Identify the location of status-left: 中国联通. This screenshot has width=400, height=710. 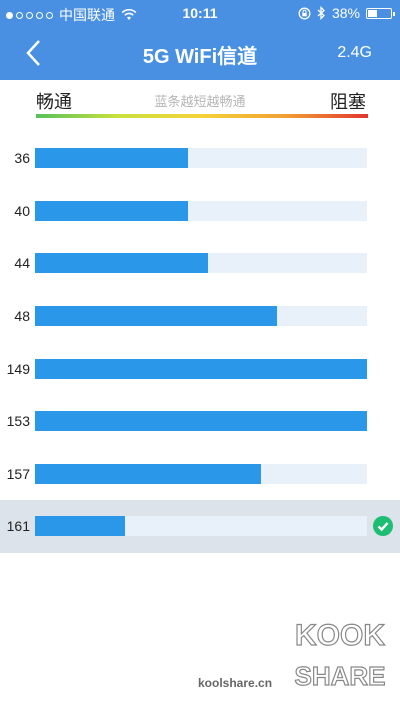
(71, 15).